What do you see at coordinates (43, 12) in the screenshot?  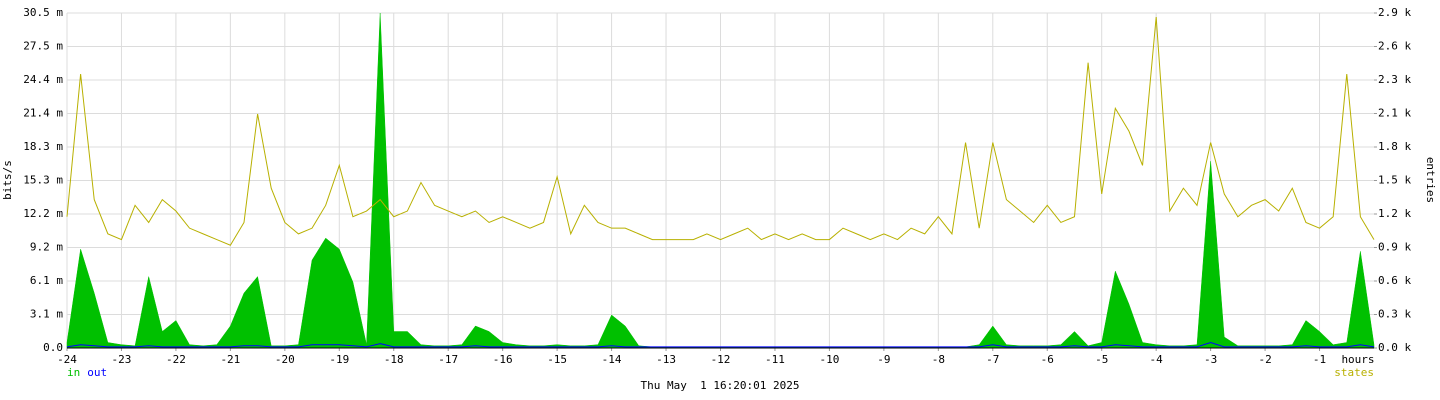 I see `y-tick-label: 30.5 m` at bounding box center [43, 12].